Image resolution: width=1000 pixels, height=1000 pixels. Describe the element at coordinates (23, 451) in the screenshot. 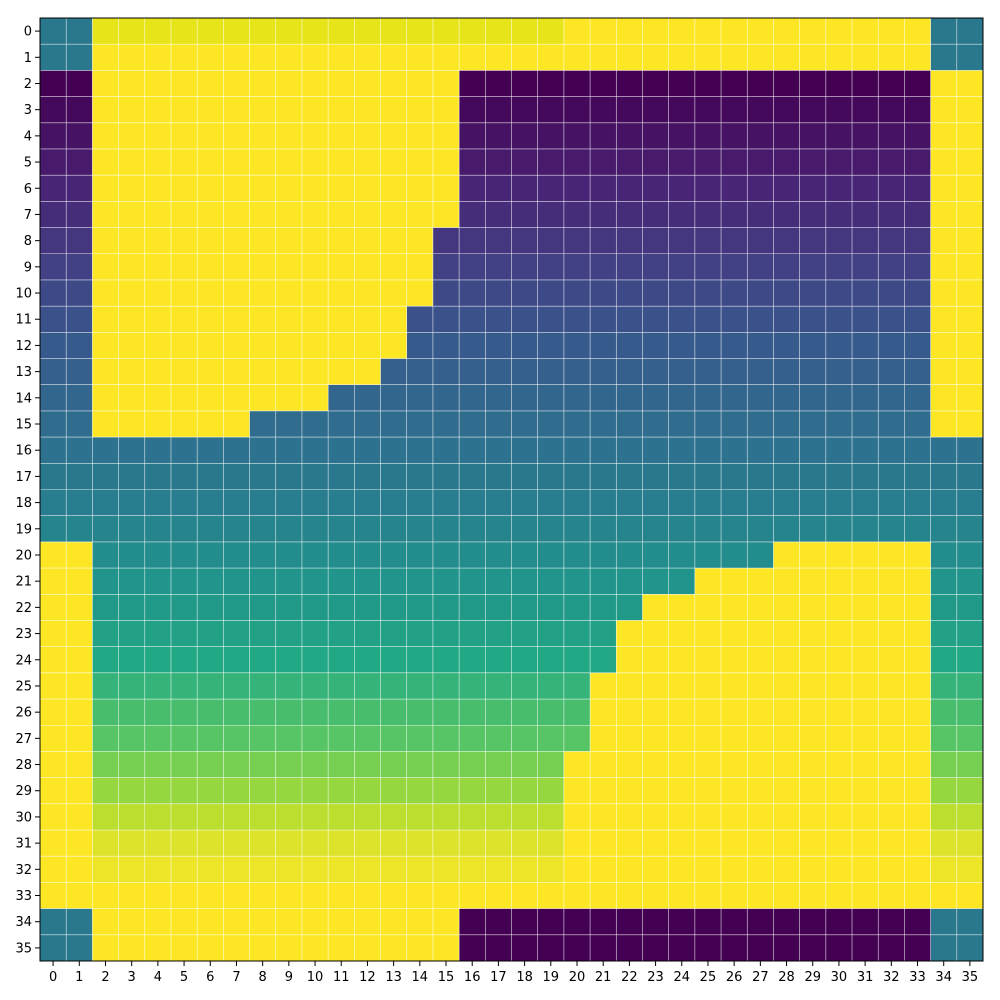

I see `y-tick-label: 16` at that location.